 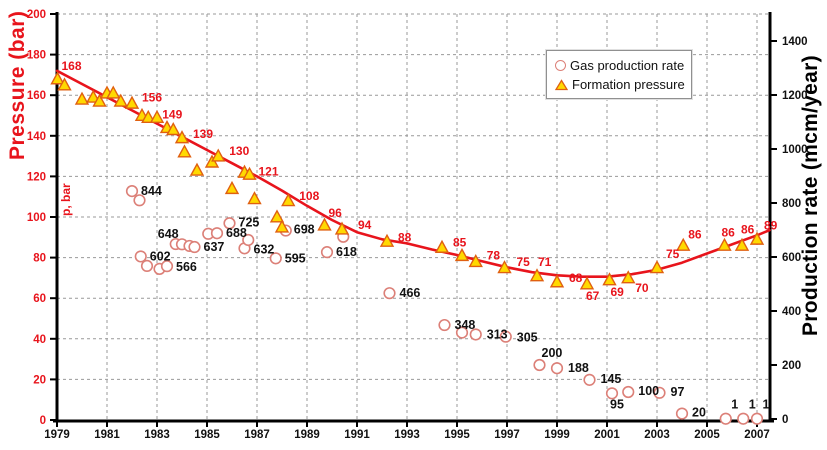 I want to click on svg-text: 188, so click(x=578, y=368).